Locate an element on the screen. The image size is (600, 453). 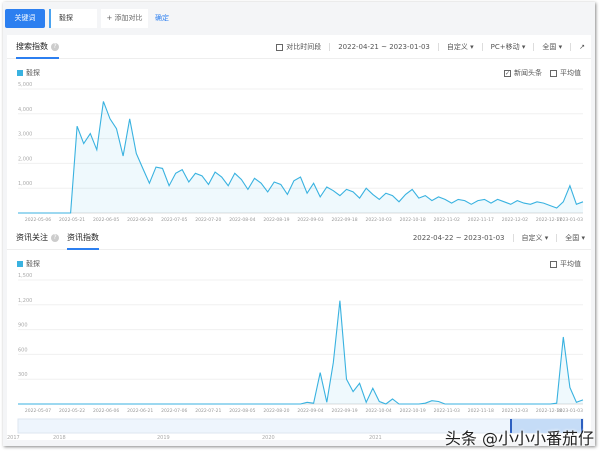
x-tick-label: 2022-05-22 is located at coordinates (72, 411).